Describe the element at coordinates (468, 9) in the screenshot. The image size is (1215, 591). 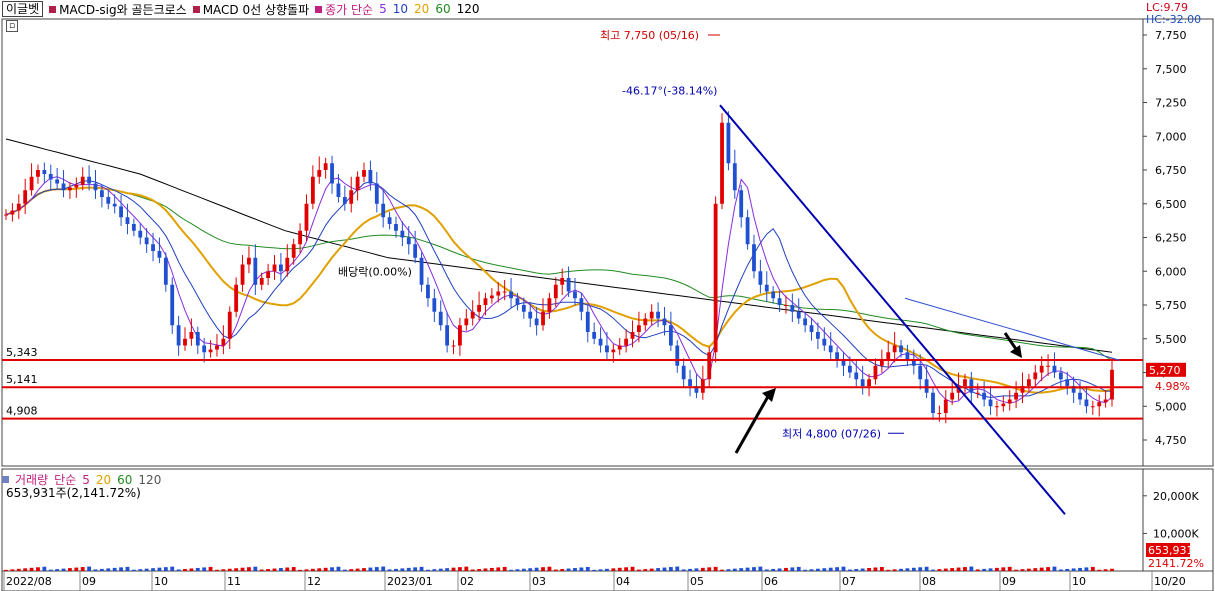
I see `ma-120: 120` at that location.